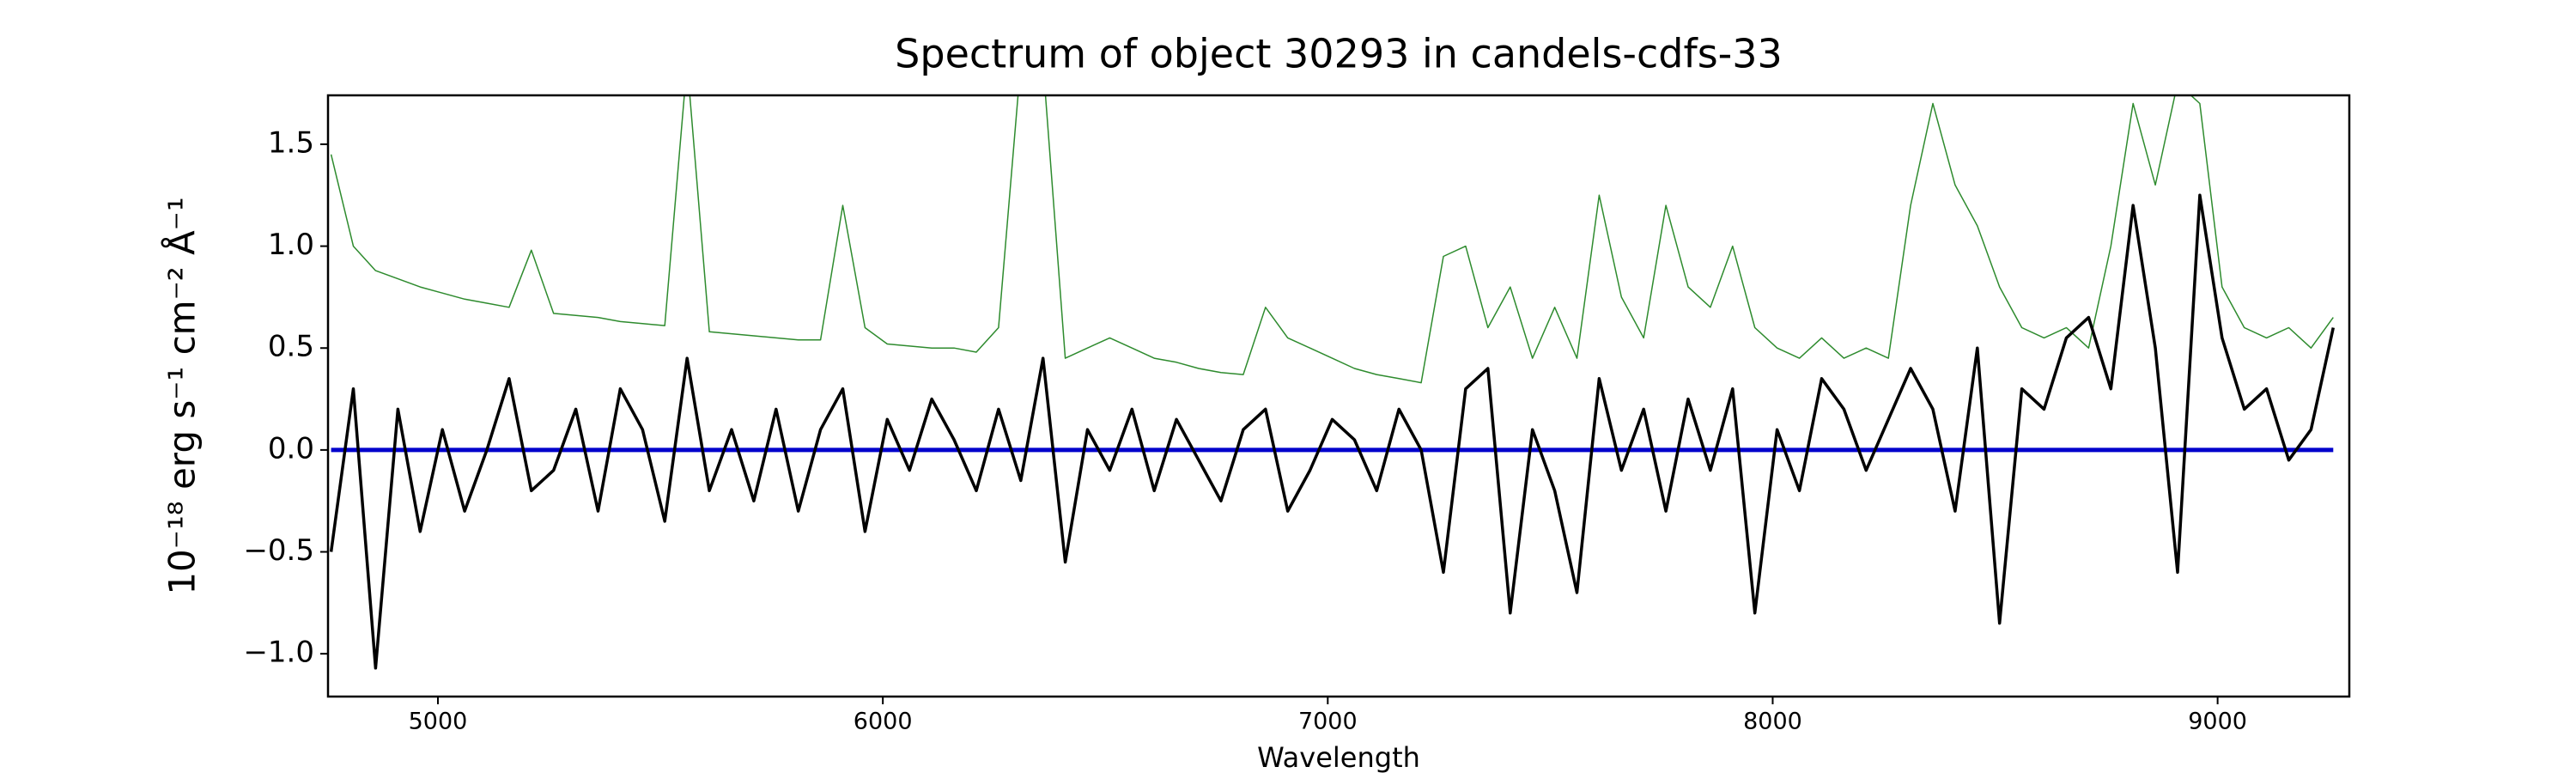 The width and height of the screenshot is (2576, 773). What do you see at coordinates (291, 347) in the screenshot?
I see `y-tick-label: 0.5` at bounding box center [291, 347].